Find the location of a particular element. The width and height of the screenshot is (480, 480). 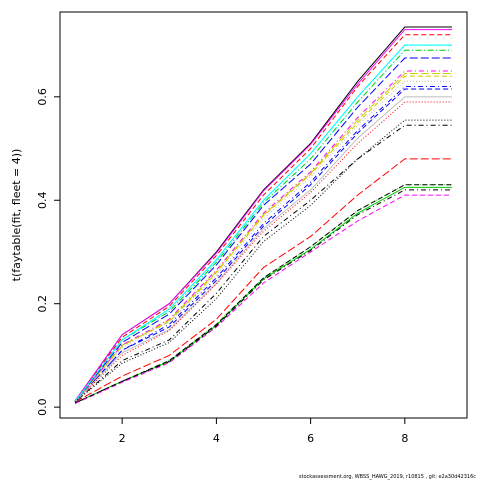

y-tick-label: 0.2 is located at coordinates (42, 304).